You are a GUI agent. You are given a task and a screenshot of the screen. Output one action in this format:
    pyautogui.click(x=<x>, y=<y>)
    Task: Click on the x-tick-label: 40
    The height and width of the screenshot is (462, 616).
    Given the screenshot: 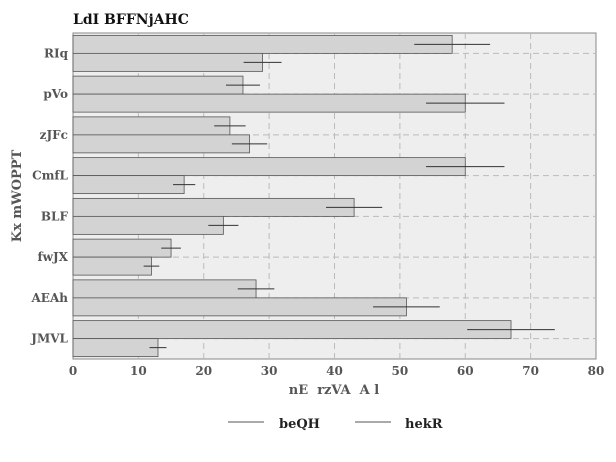 What is the action you would take?
    pyautogui.click(x=334, y=371)
    